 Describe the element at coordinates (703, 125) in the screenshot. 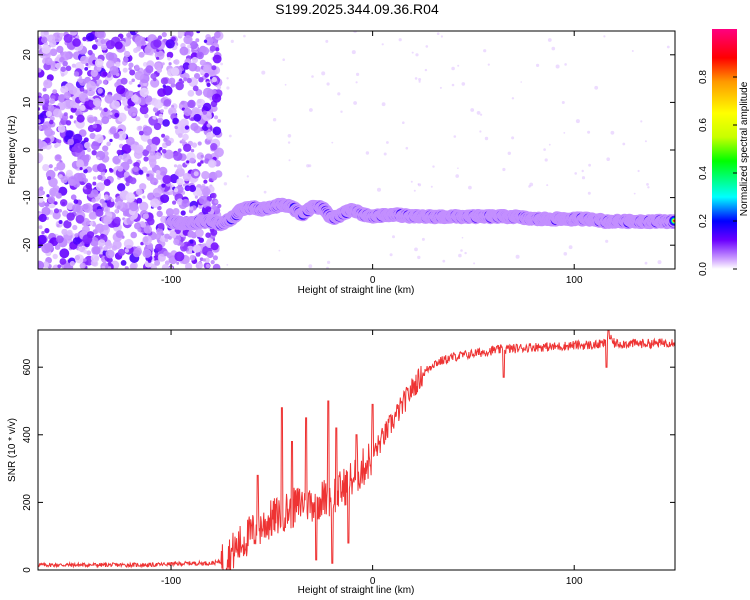

I see `colorbar-tick-label: 0.6` at that location.